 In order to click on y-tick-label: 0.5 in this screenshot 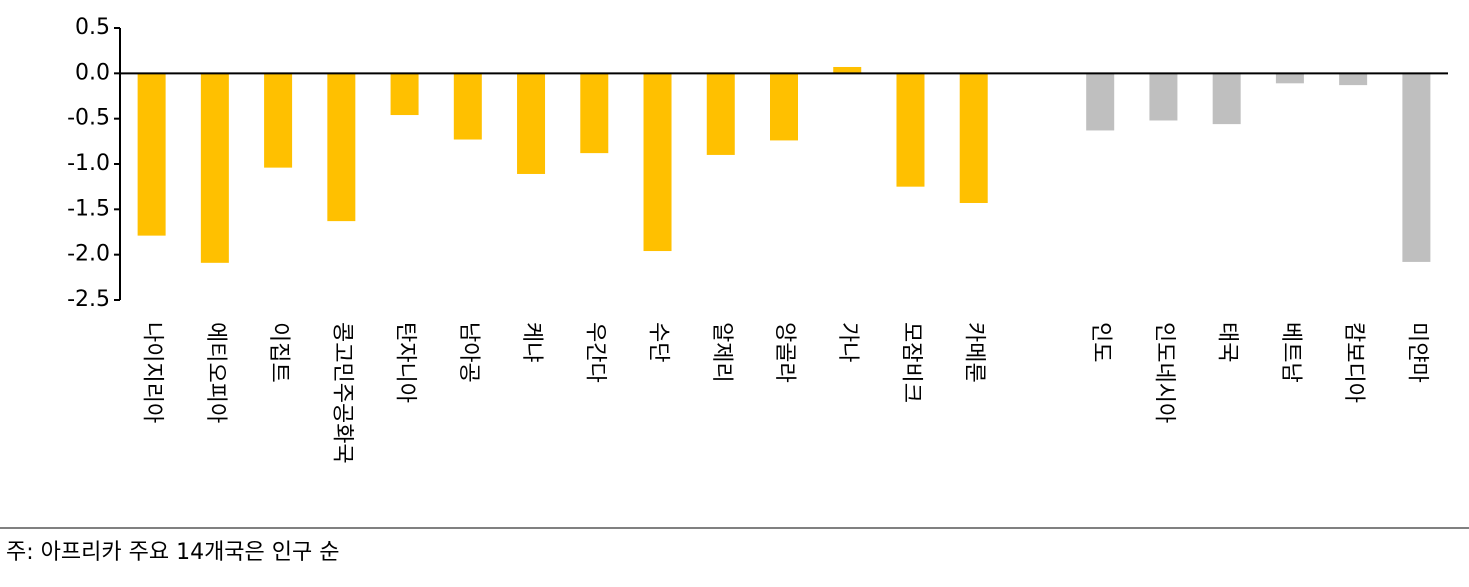, I will do `click(92, 27)`.